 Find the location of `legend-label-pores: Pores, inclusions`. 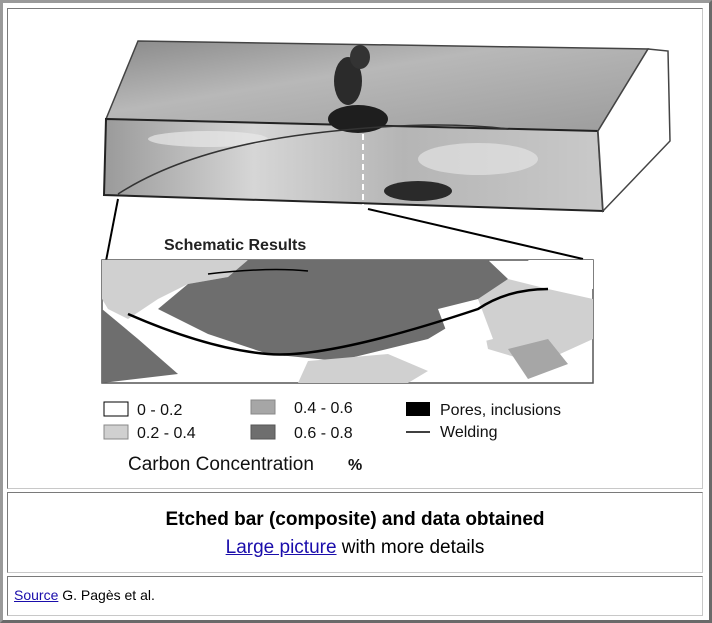

legend-label-pores: Pores, inclusions is located at coordinates (500, 410).